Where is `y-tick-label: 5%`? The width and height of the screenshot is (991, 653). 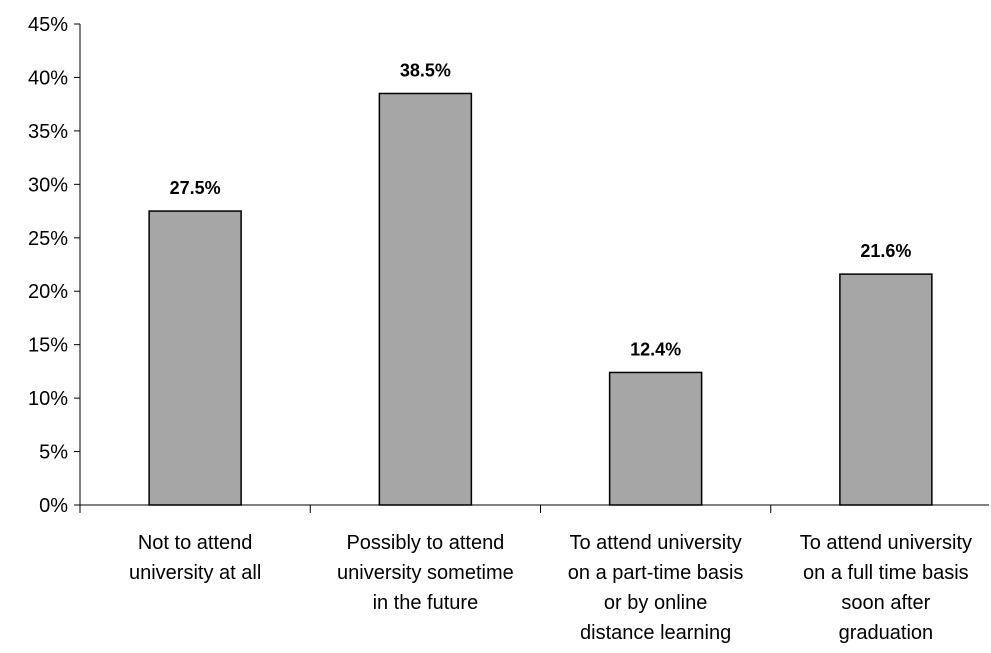
y-tick-label: 5% is located at coordinates (53, 453).